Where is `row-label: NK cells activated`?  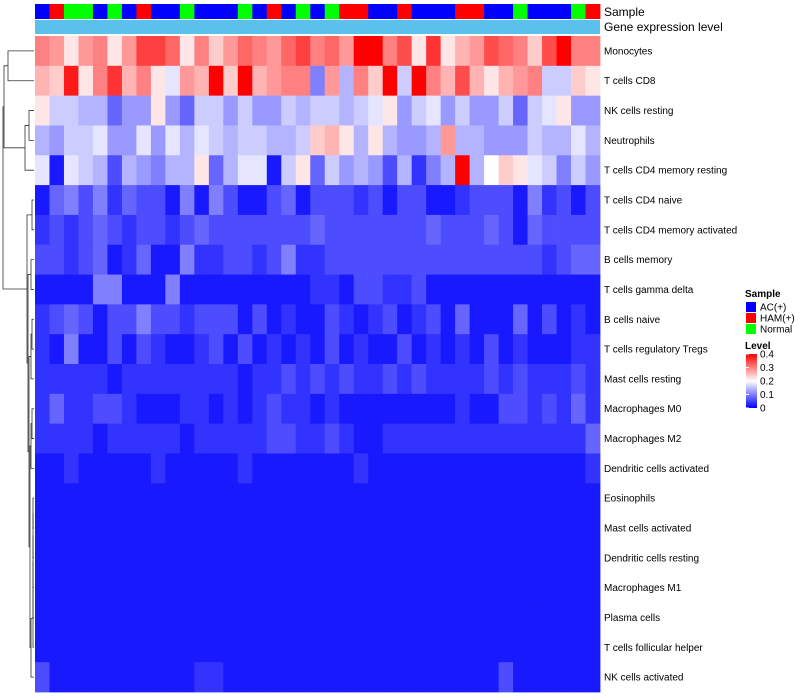 row-label: NK cells activated is located at coordinates (643, 678).